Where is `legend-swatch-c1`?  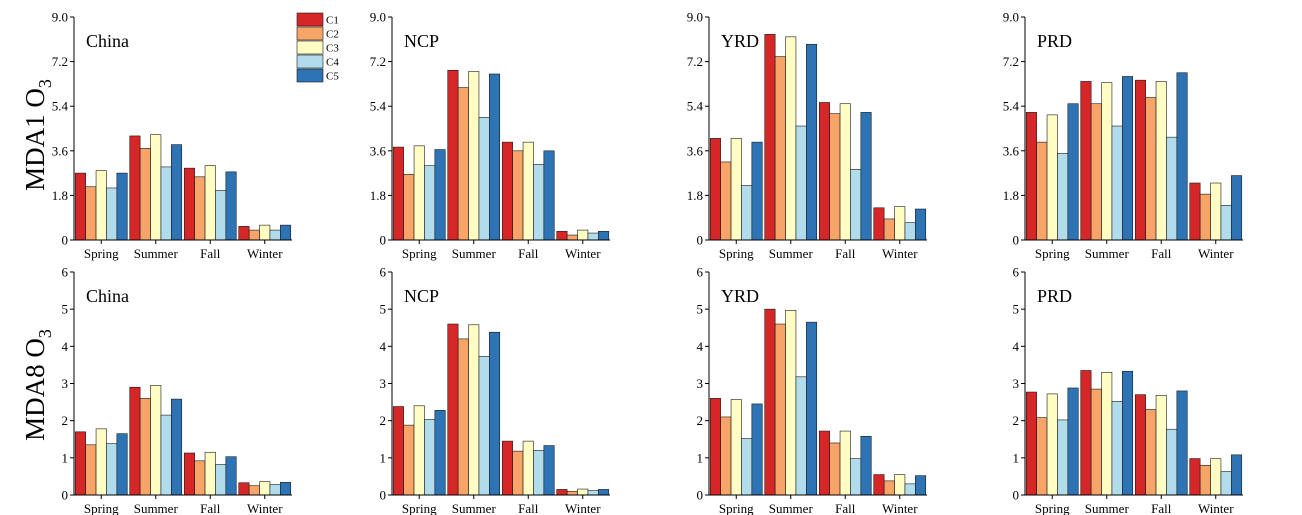 legend-swatch-c1 is located at coordinates (310, 19).